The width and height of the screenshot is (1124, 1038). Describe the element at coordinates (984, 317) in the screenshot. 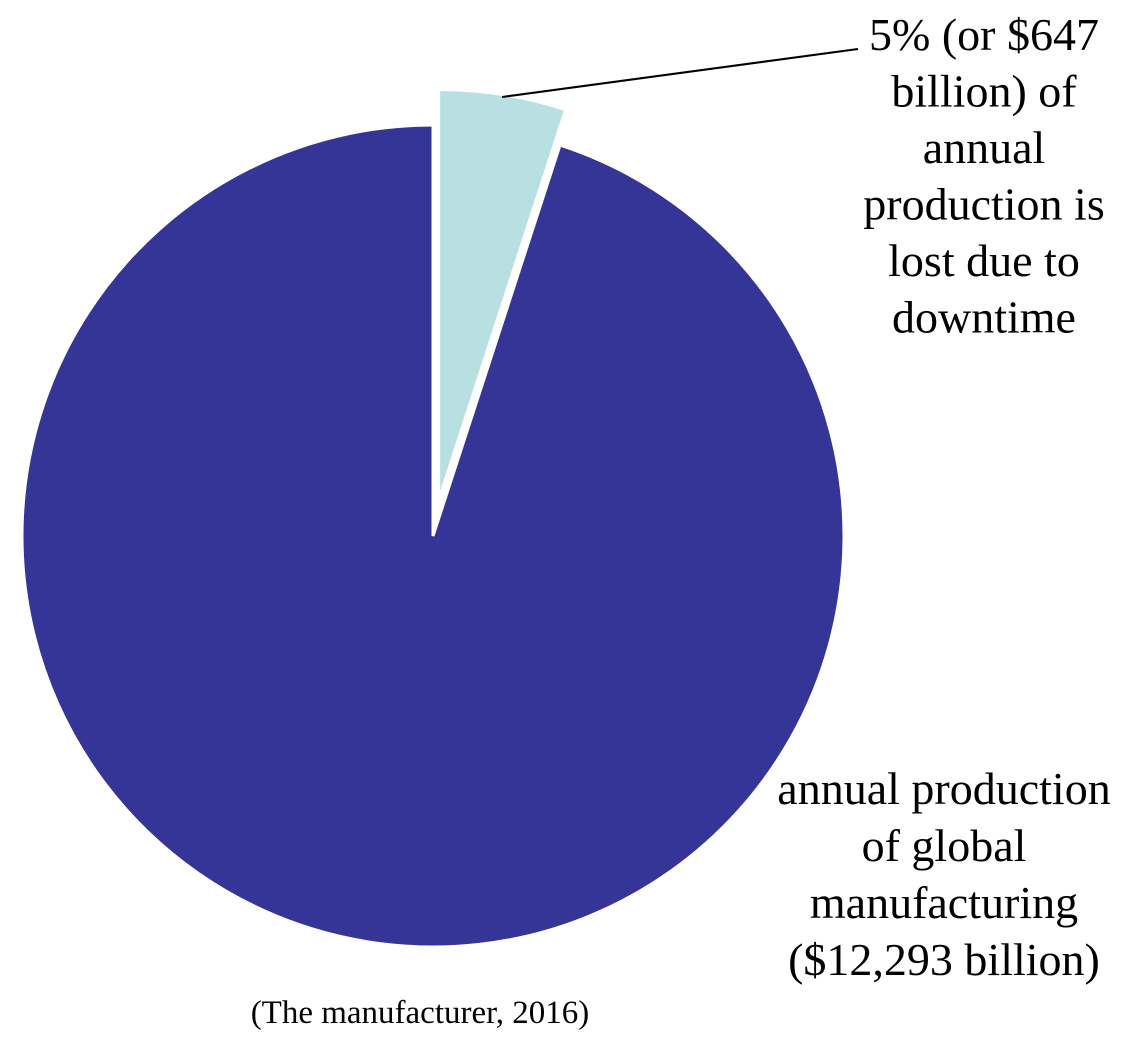

I see `label-line: downtime` at that location.